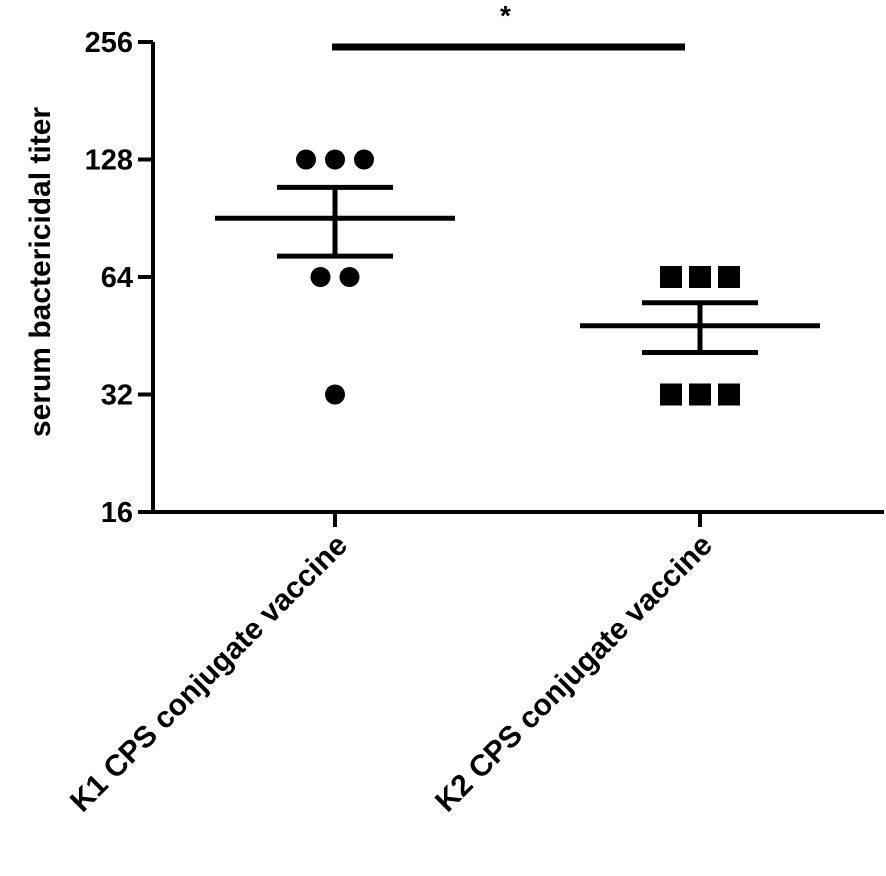 The image size is (886, 876). I want to click on mean-sem-bars, so click(517, 269).